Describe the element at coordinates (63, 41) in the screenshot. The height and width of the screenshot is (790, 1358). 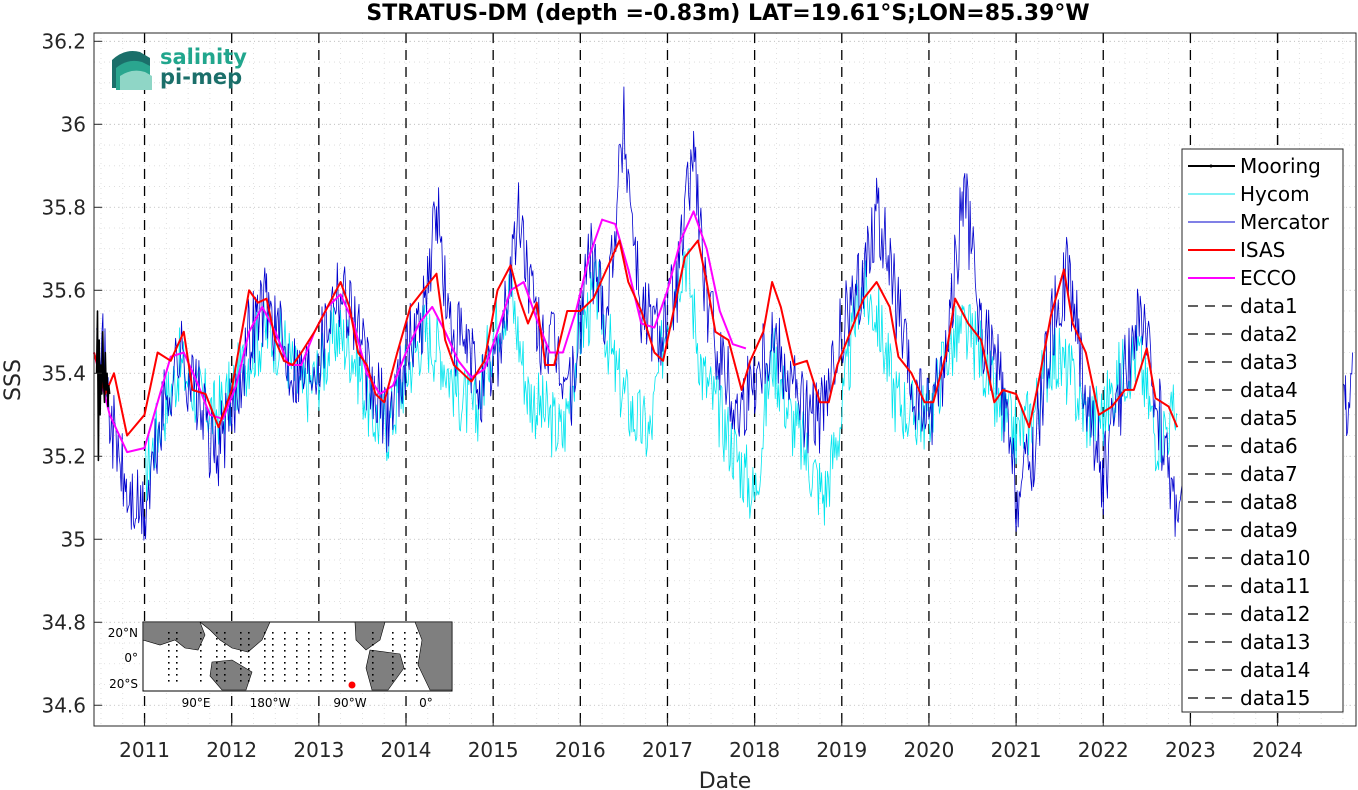
I see `y-tick-label: 36.2` at that location.